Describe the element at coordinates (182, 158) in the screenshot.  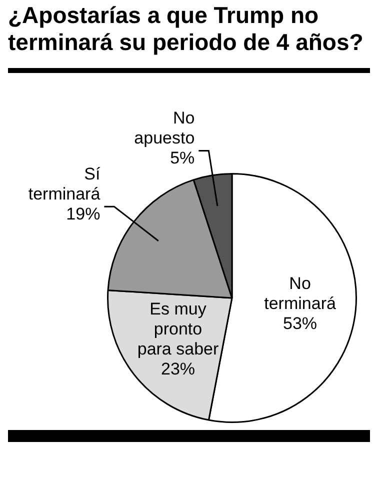
I see `data-label: 5%` at that location.